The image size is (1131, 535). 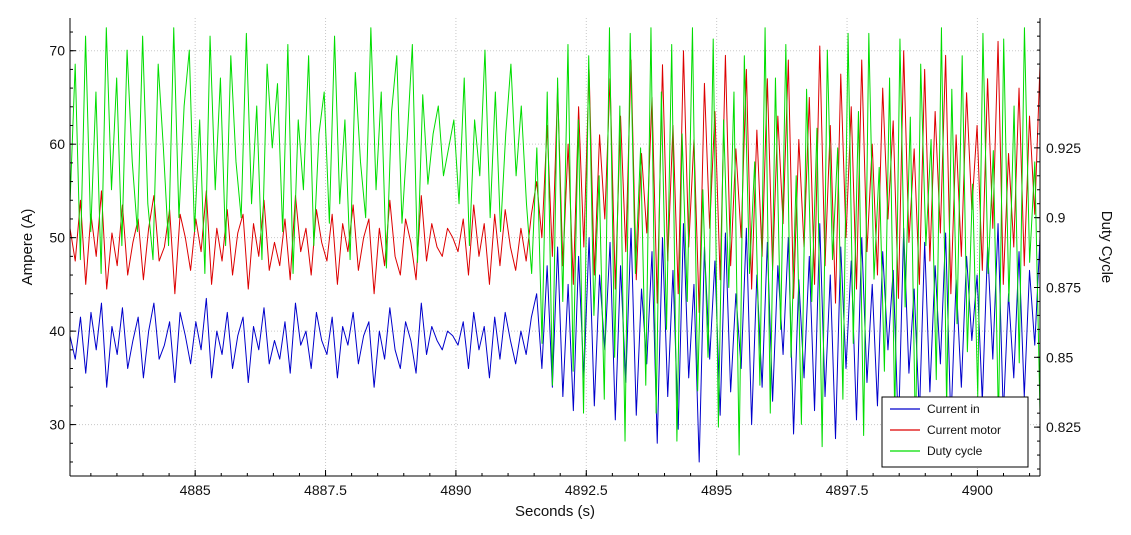 What do you see at coordinates (1063, 427) in the screenshot?
I see `y-right-tick-label: 0.825` at bounding box center [1063, 427].